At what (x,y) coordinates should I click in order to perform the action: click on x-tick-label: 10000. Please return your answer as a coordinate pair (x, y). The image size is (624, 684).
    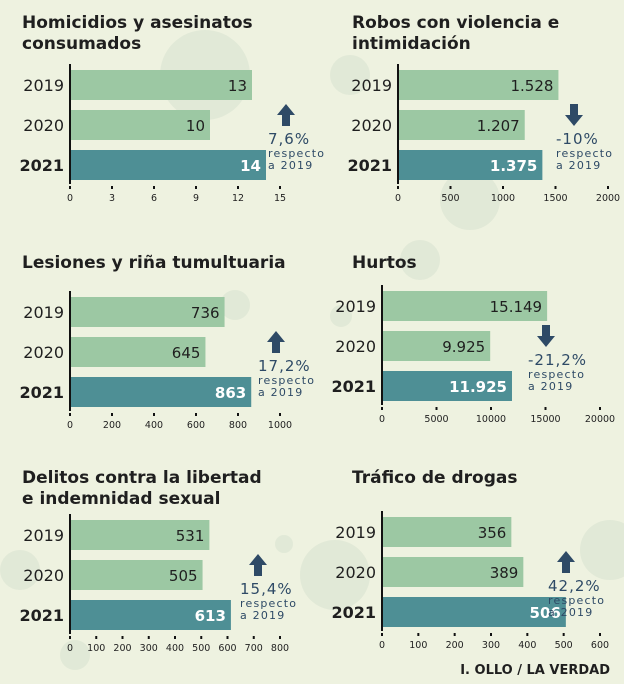
    Looking at the image, I should click on (491, 419).